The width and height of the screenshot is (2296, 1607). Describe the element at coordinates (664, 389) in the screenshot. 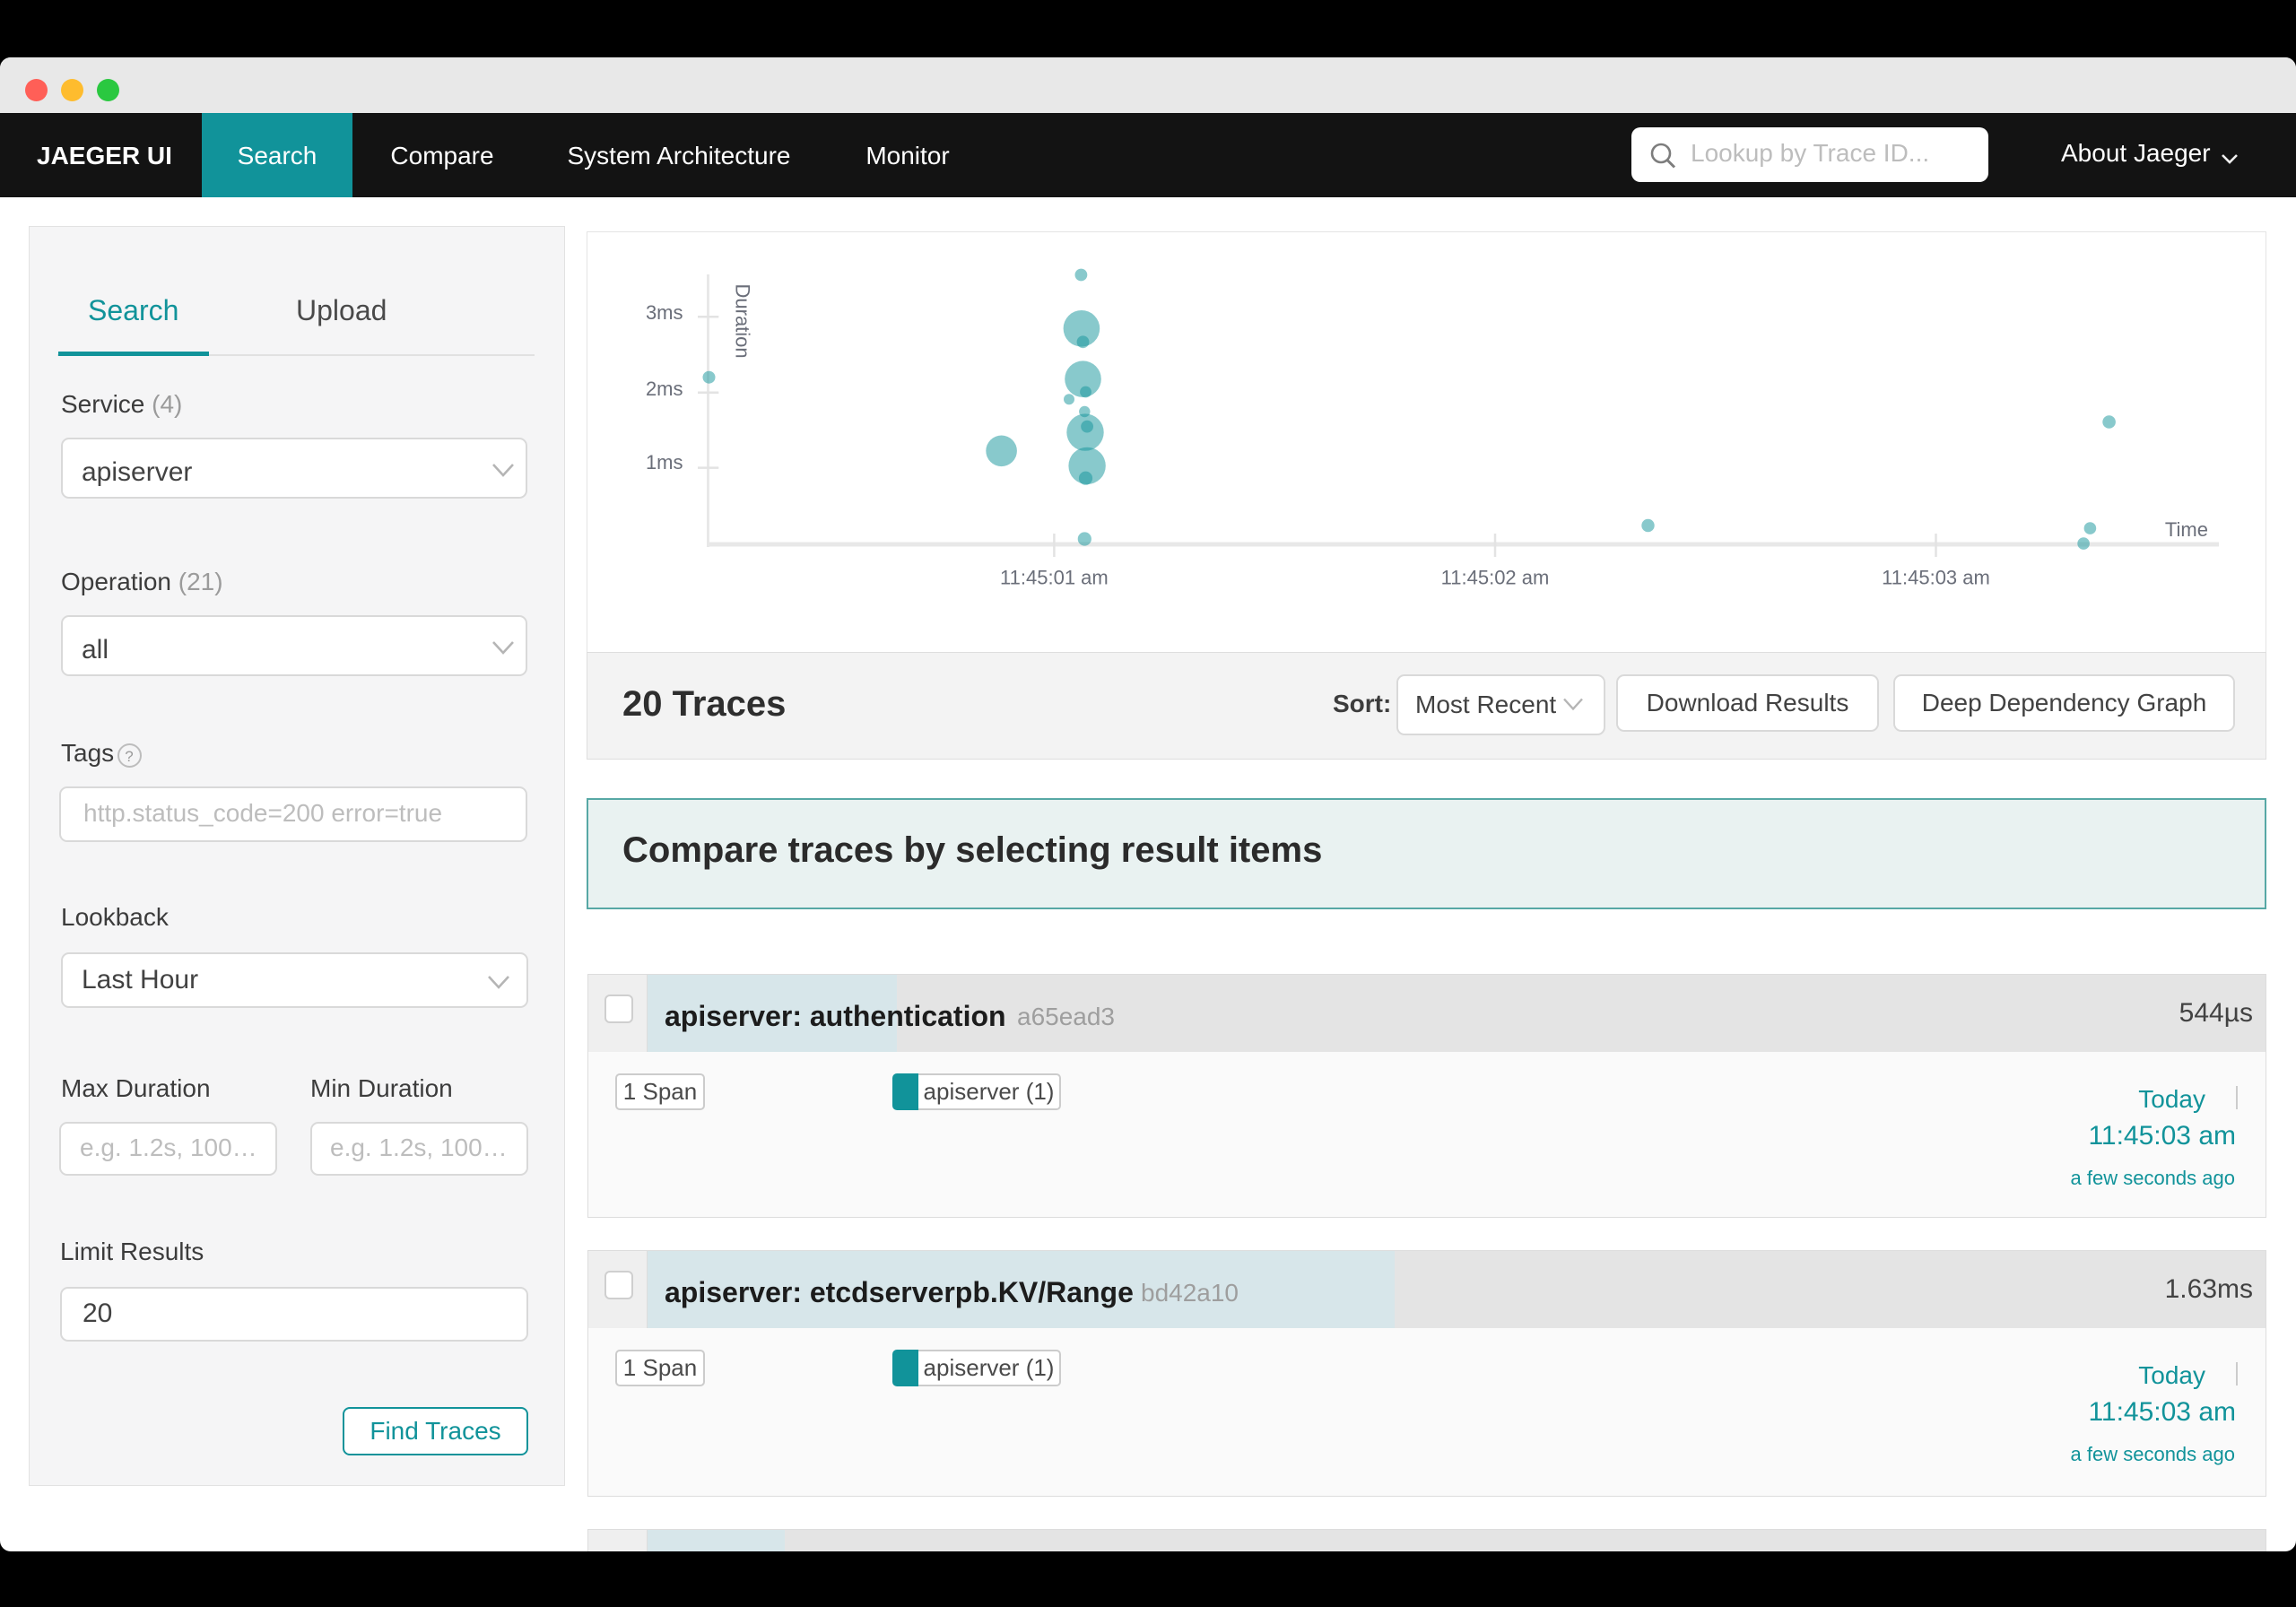

I see `svg-text: 2ms` at that location.